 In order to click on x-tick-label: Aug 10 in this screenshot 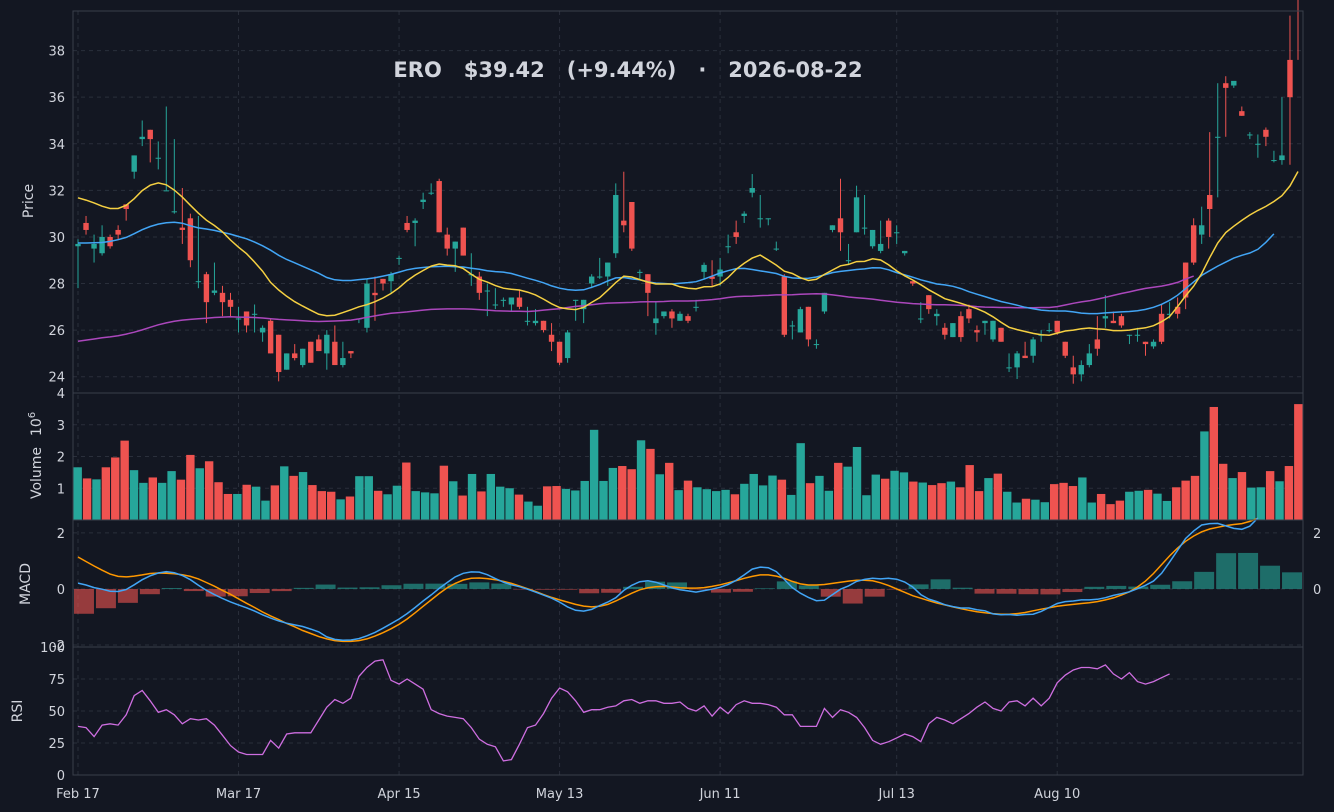, I will do `click(1057, 794)`.